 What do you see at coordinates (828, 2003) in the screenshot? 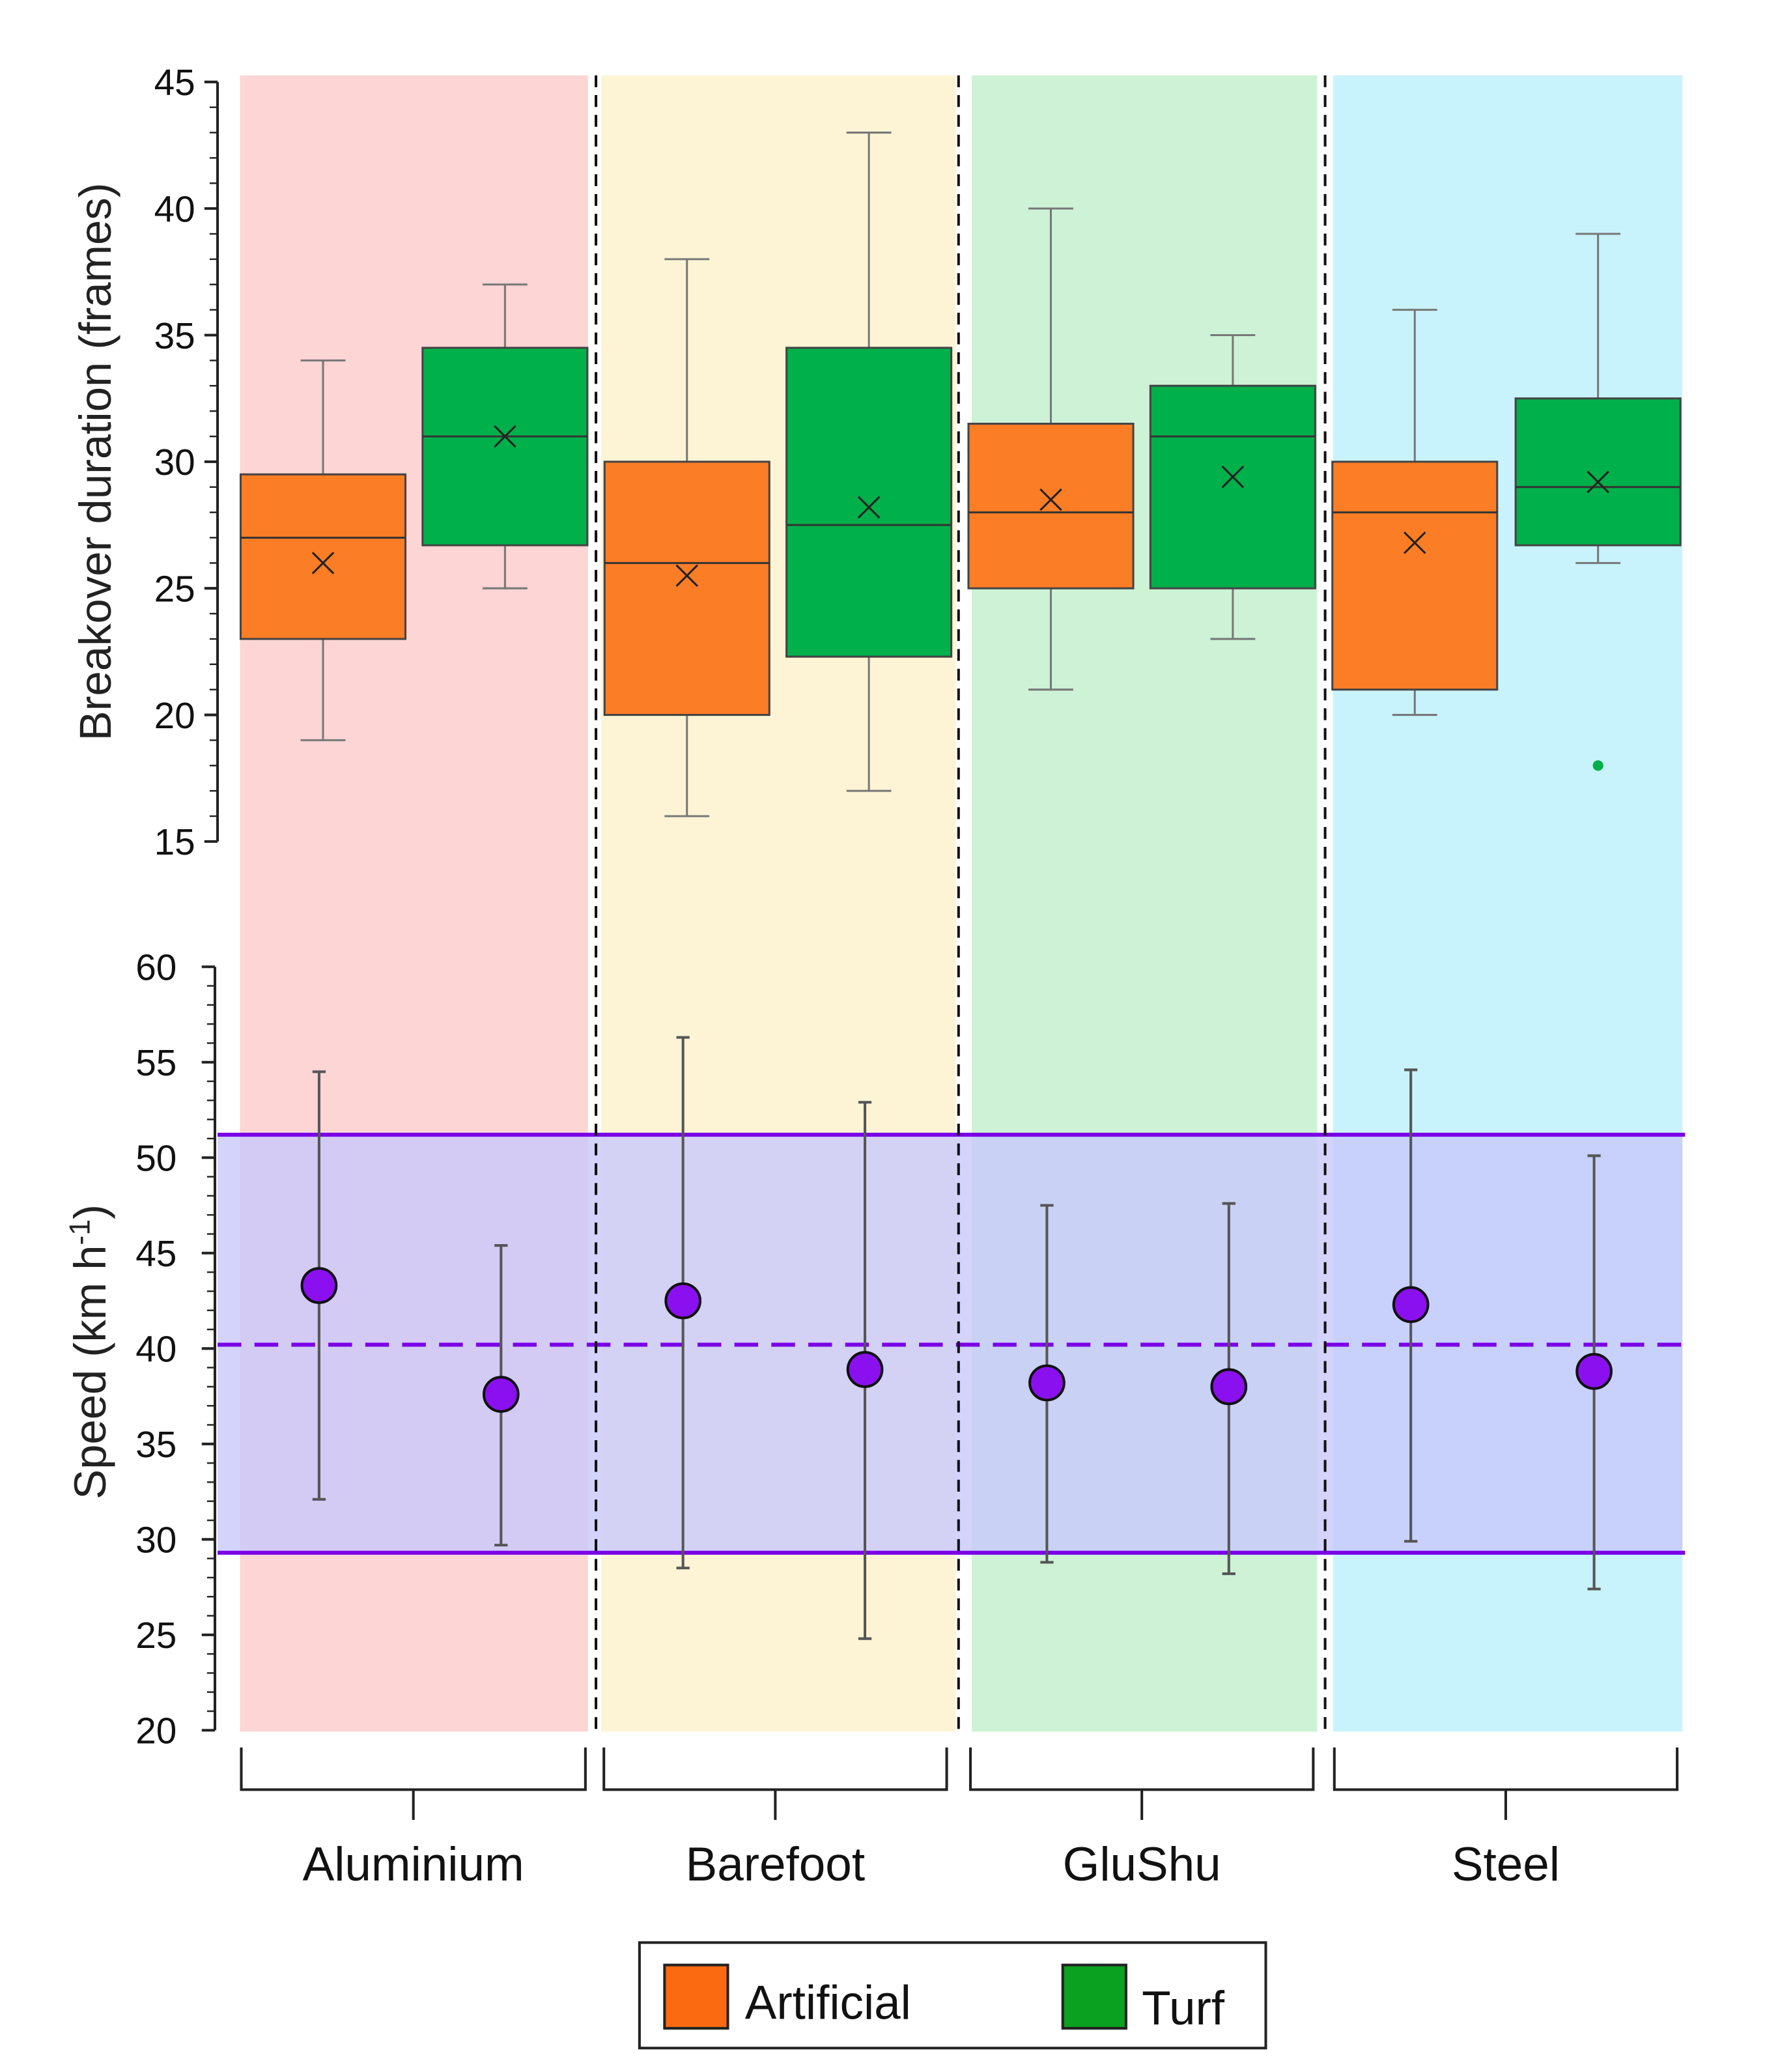
I see `legend-label-artificial: Artificial` at bounding box center [828, 2003].